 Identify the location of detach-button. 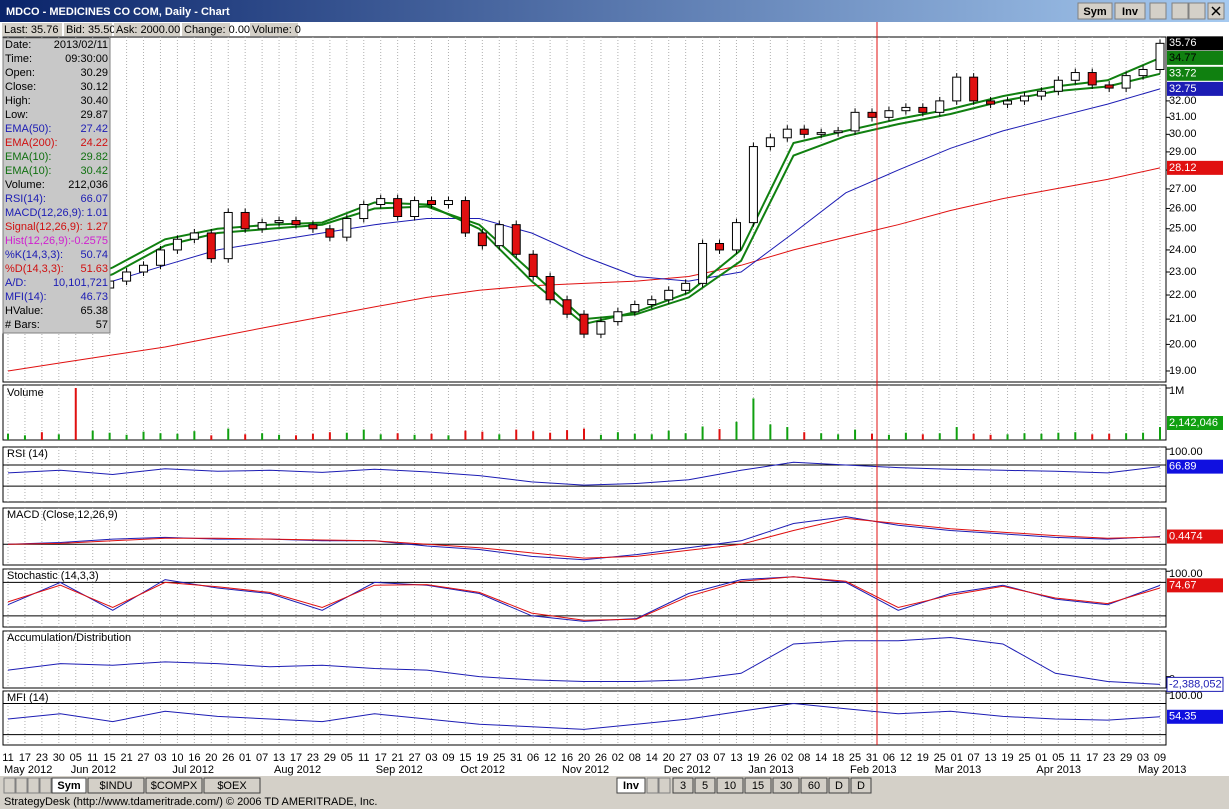
(1158, 11).